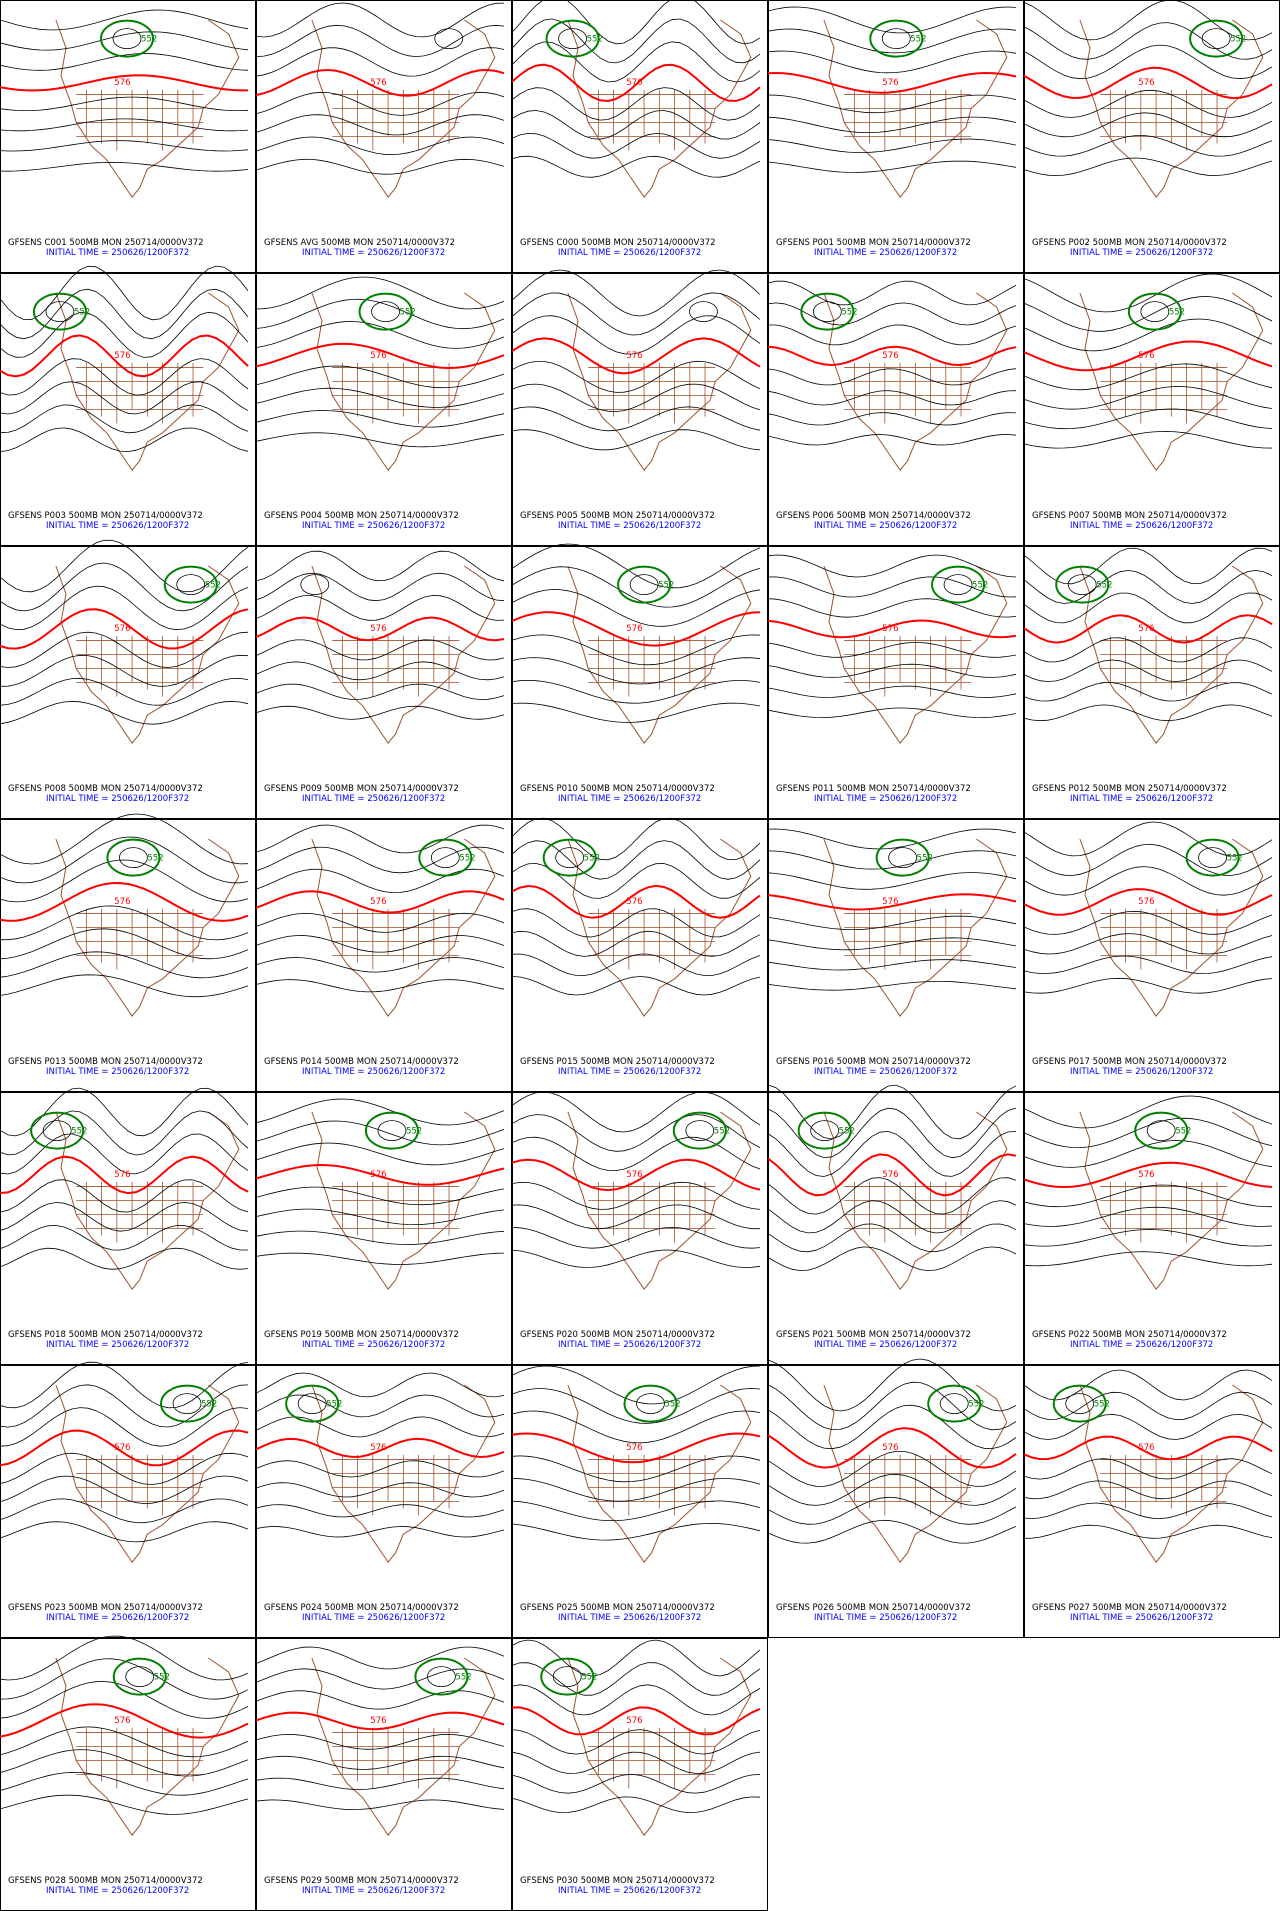 The height and width of the screenshot is (1911, 1280). What do you see at coordinates (617, 1335) in the screenshot?
I see `panel-title: GFSENS P020 500MB MON 250714/0000V372` at bounding box center [617, 1335].